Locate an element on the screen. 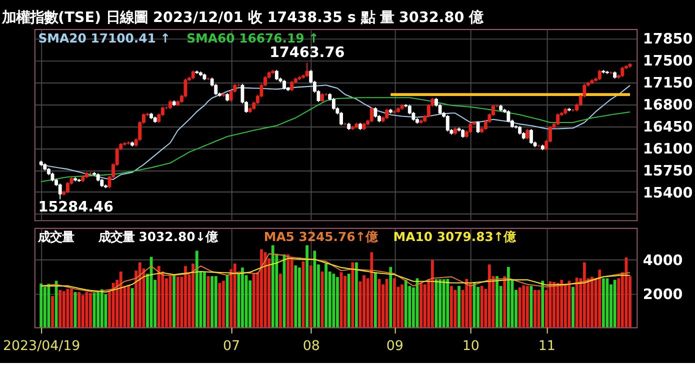 The height and width of the screenshot is (383, 695). x-tick-label: 07 is located at coordinates (231, 346).